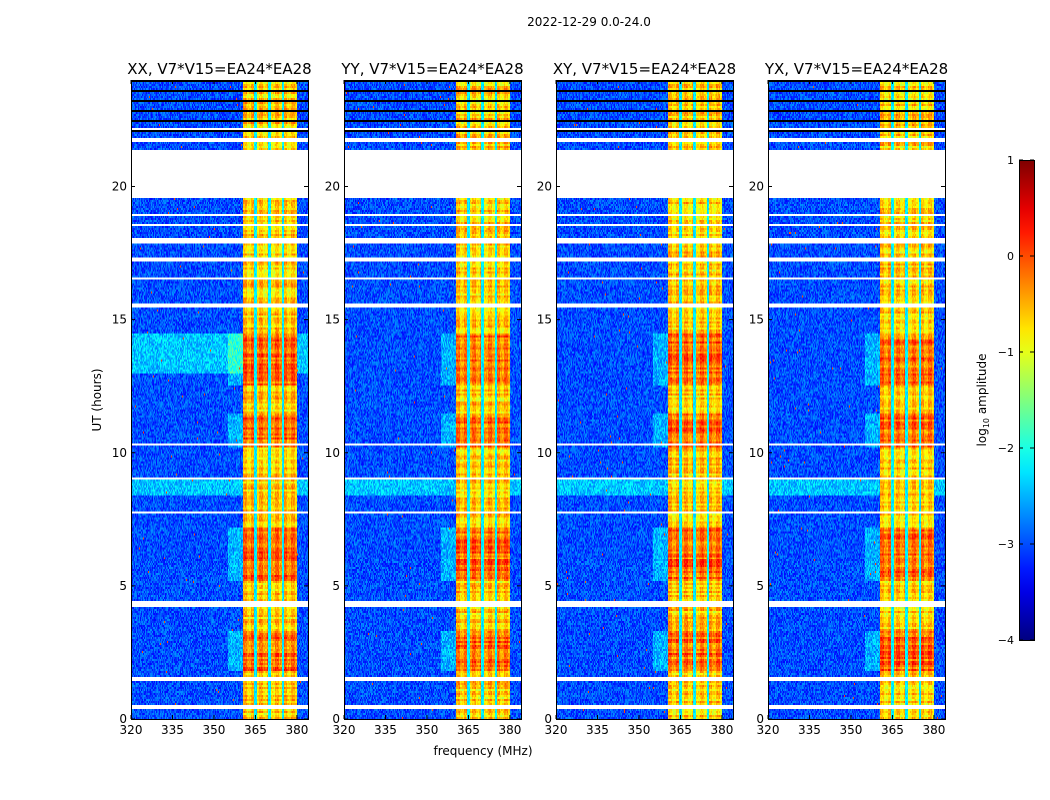 The height and width of the screenshot is (800, 1050). Describe the element at coordinates (1006, 448) in the screenshot. I see `colorbar-tick-label: −2` at that location.